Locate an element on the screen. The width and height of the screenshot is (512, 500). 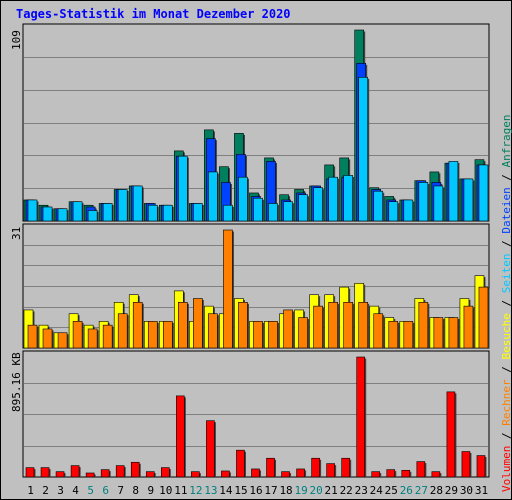
visits-ymax-label: 31 is located at coordinates (16, 233).